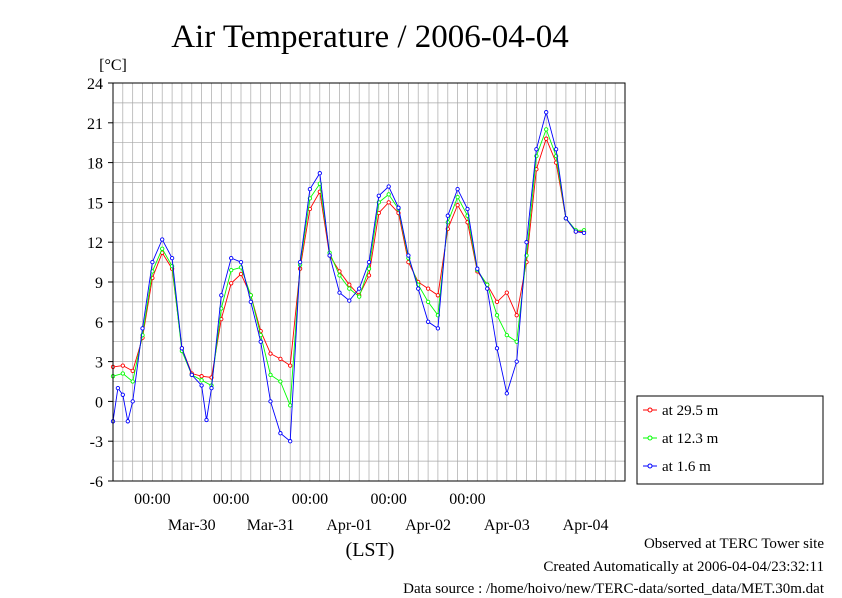 The height and width of the screenshot is (598, 842). What do you see at coordinates (690, 411) in the screenshot?
I see `legend-label: at 29.5 m` at bounding box center [690, 411].